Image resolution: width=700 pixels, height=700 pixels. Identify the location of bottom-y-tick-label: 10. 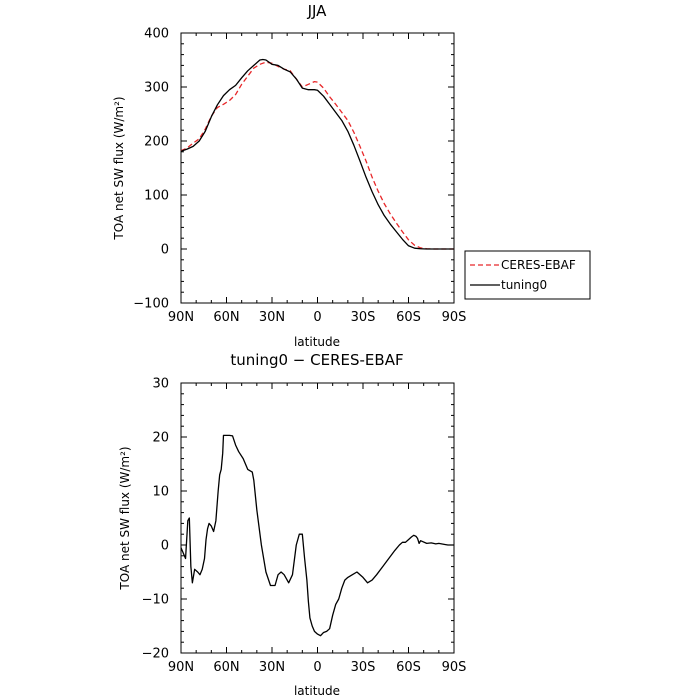
(160, 492).